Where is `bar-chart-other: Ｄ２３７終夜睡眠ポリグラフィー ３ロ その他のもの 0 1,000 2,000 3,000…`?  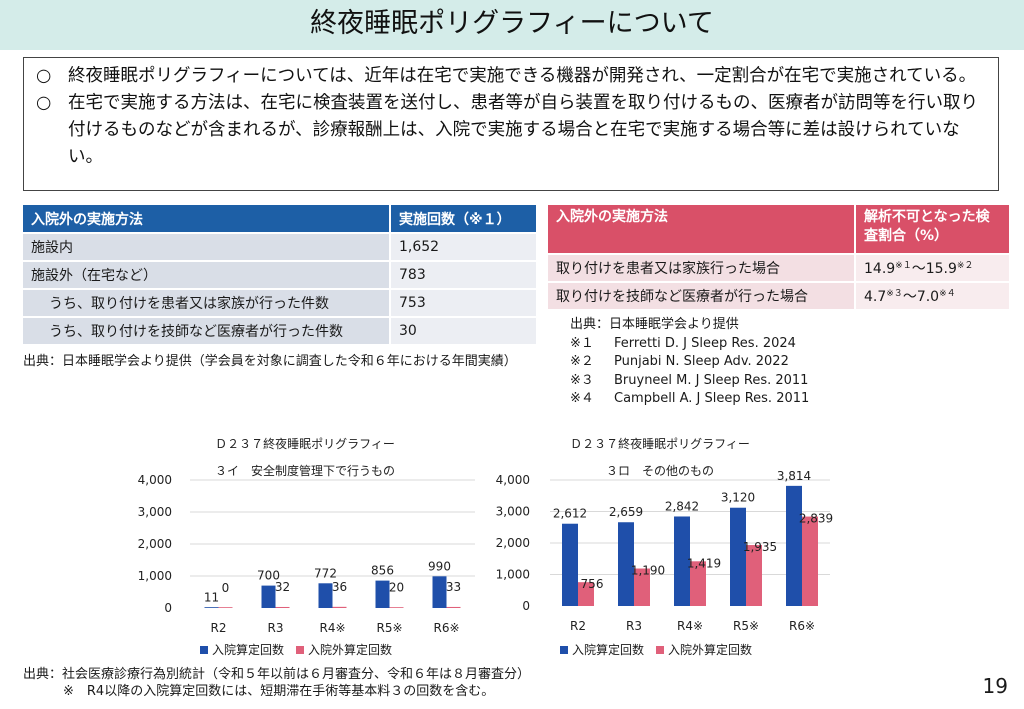 bar-chart-other: Ｄ２３７終夜睡眠ポリグラフィー ３ロ その他のもの 0 1,000 2,000 3,000… is located at coordinates (657, 537).